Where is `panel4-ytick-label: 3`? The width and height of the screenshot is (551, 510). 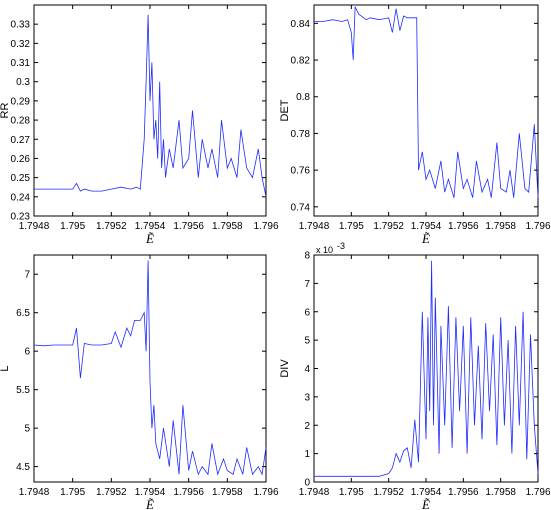
panel4-ytick-label: 3 is located at coordinates (307, 397).